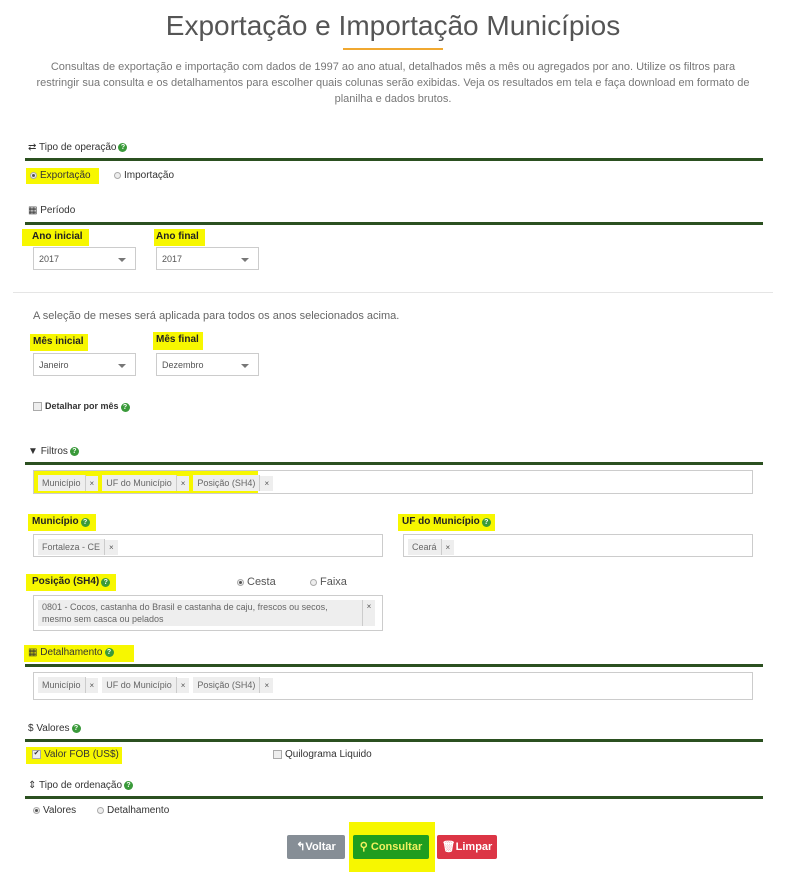 This screenshot has width=786, height=881. Describe the element at coordinates (425, 547) in the screenshot. I see `tag: Ceará` at that location.